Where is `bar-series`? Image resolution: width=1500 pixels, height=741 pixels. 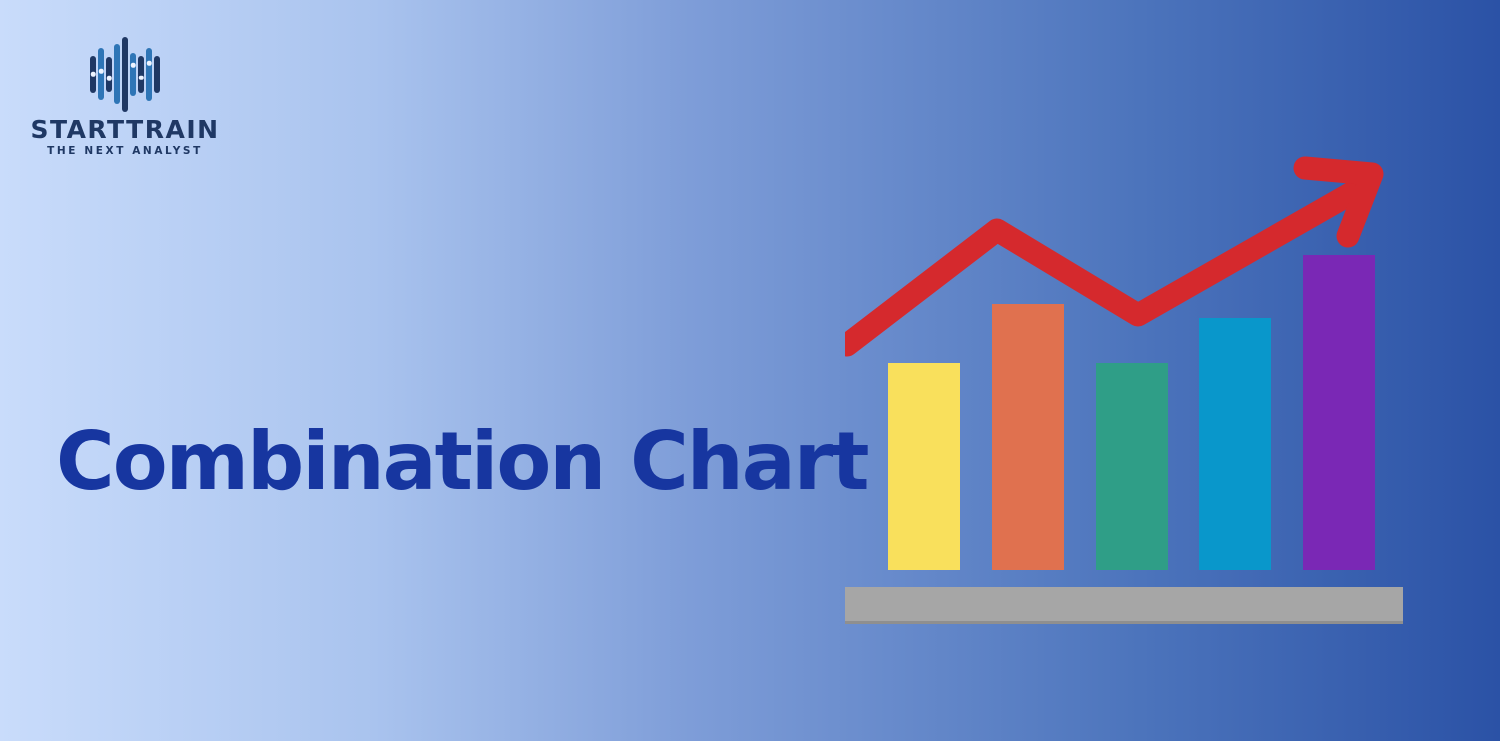 bar-series is located at coordinates (1131, 412).